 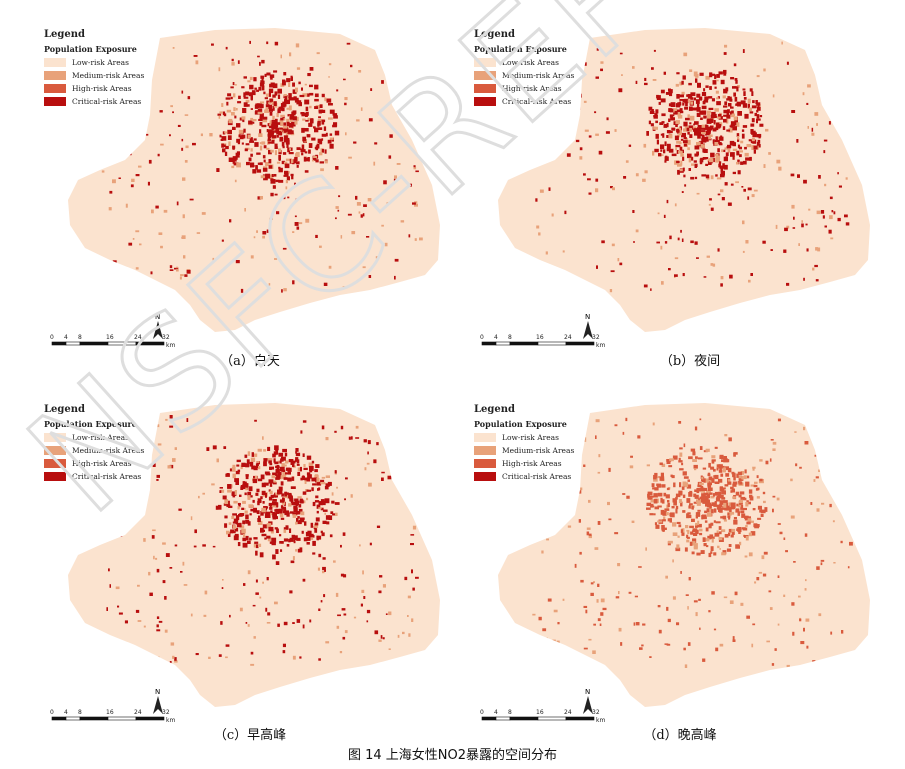 What do you see at coordinates (166, 712) in the screenshot?
I see `scale-tick-label: 32` at bounding box center [166, 712].